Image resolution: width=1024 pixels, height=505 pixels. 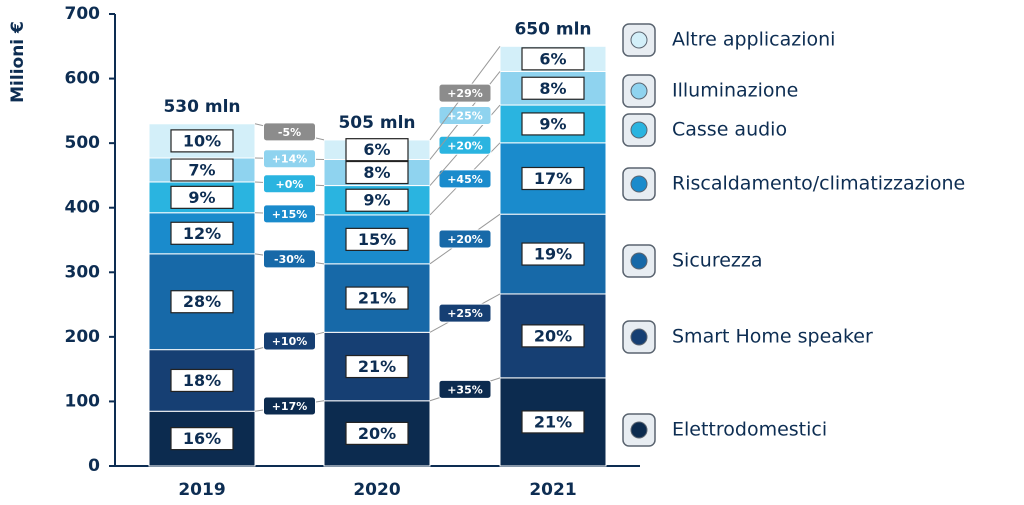 What do you see at coordinates (83, 79) in the screenshot?
I see `y-tick-label: 600` at bounding box center [83, 79].